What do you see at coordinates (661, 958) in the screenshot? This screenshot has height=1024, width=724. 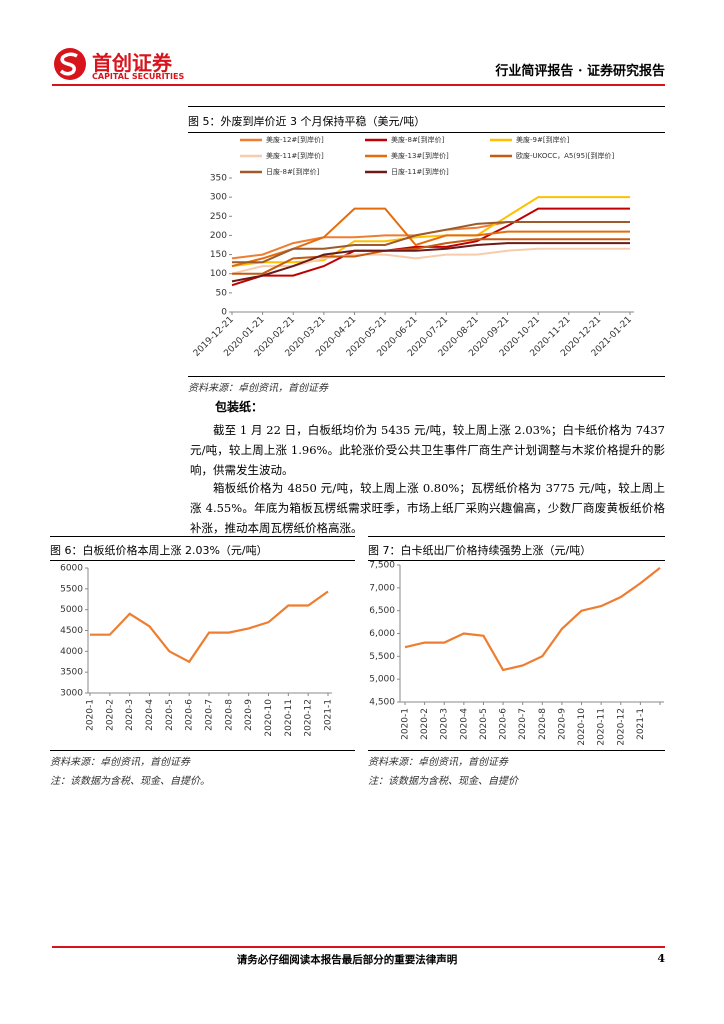 I see `page-number: 4` at bounding box center [661, 958].